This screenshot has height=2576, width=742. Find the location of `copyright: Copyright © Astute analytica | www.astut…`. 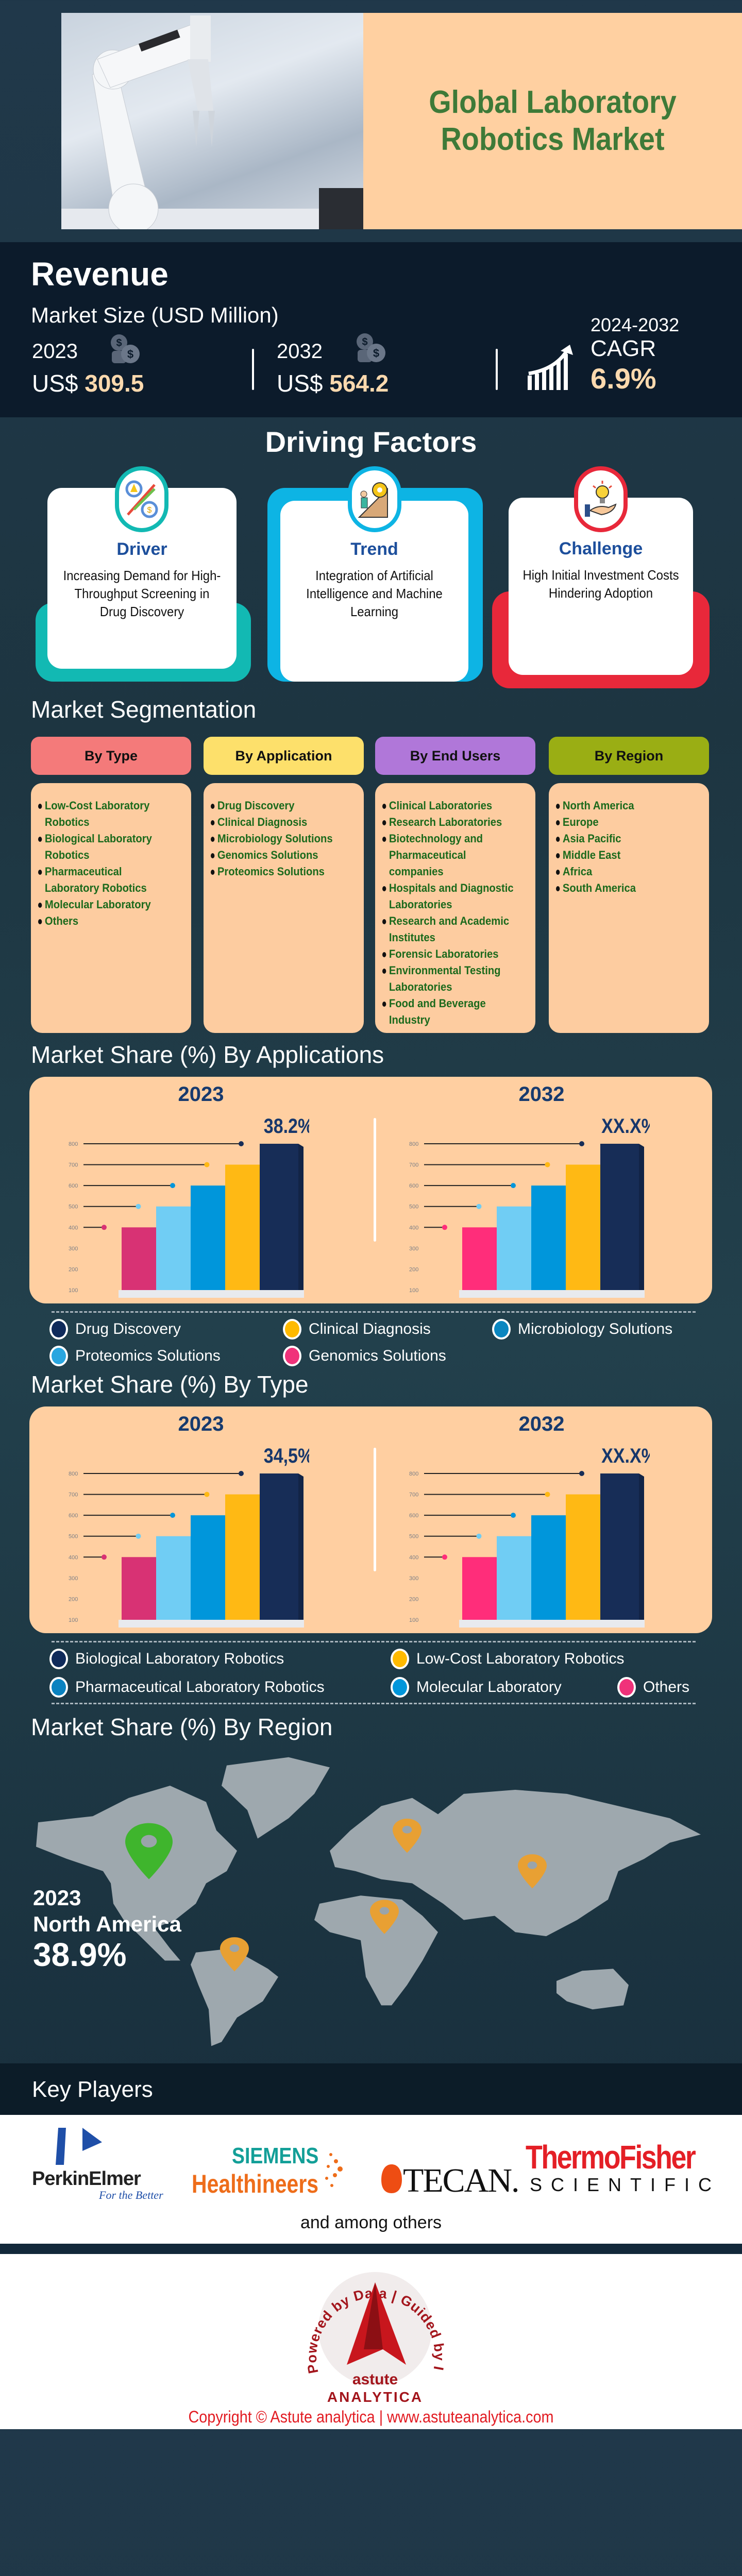

copyright: Copyright © Astute analytica | www.astut… is located at coordinates (371, 2417).